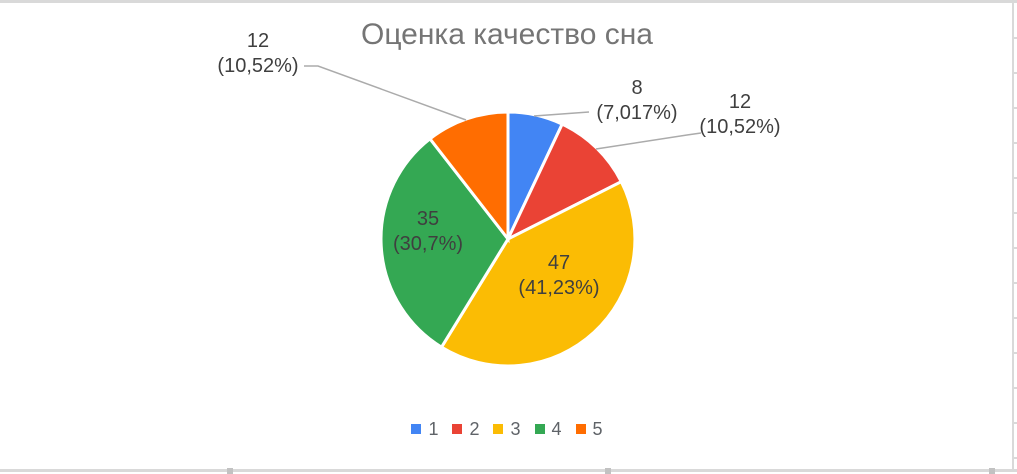  I want to click on slice-label-1: 8 (7,017%), so click(636, 101).